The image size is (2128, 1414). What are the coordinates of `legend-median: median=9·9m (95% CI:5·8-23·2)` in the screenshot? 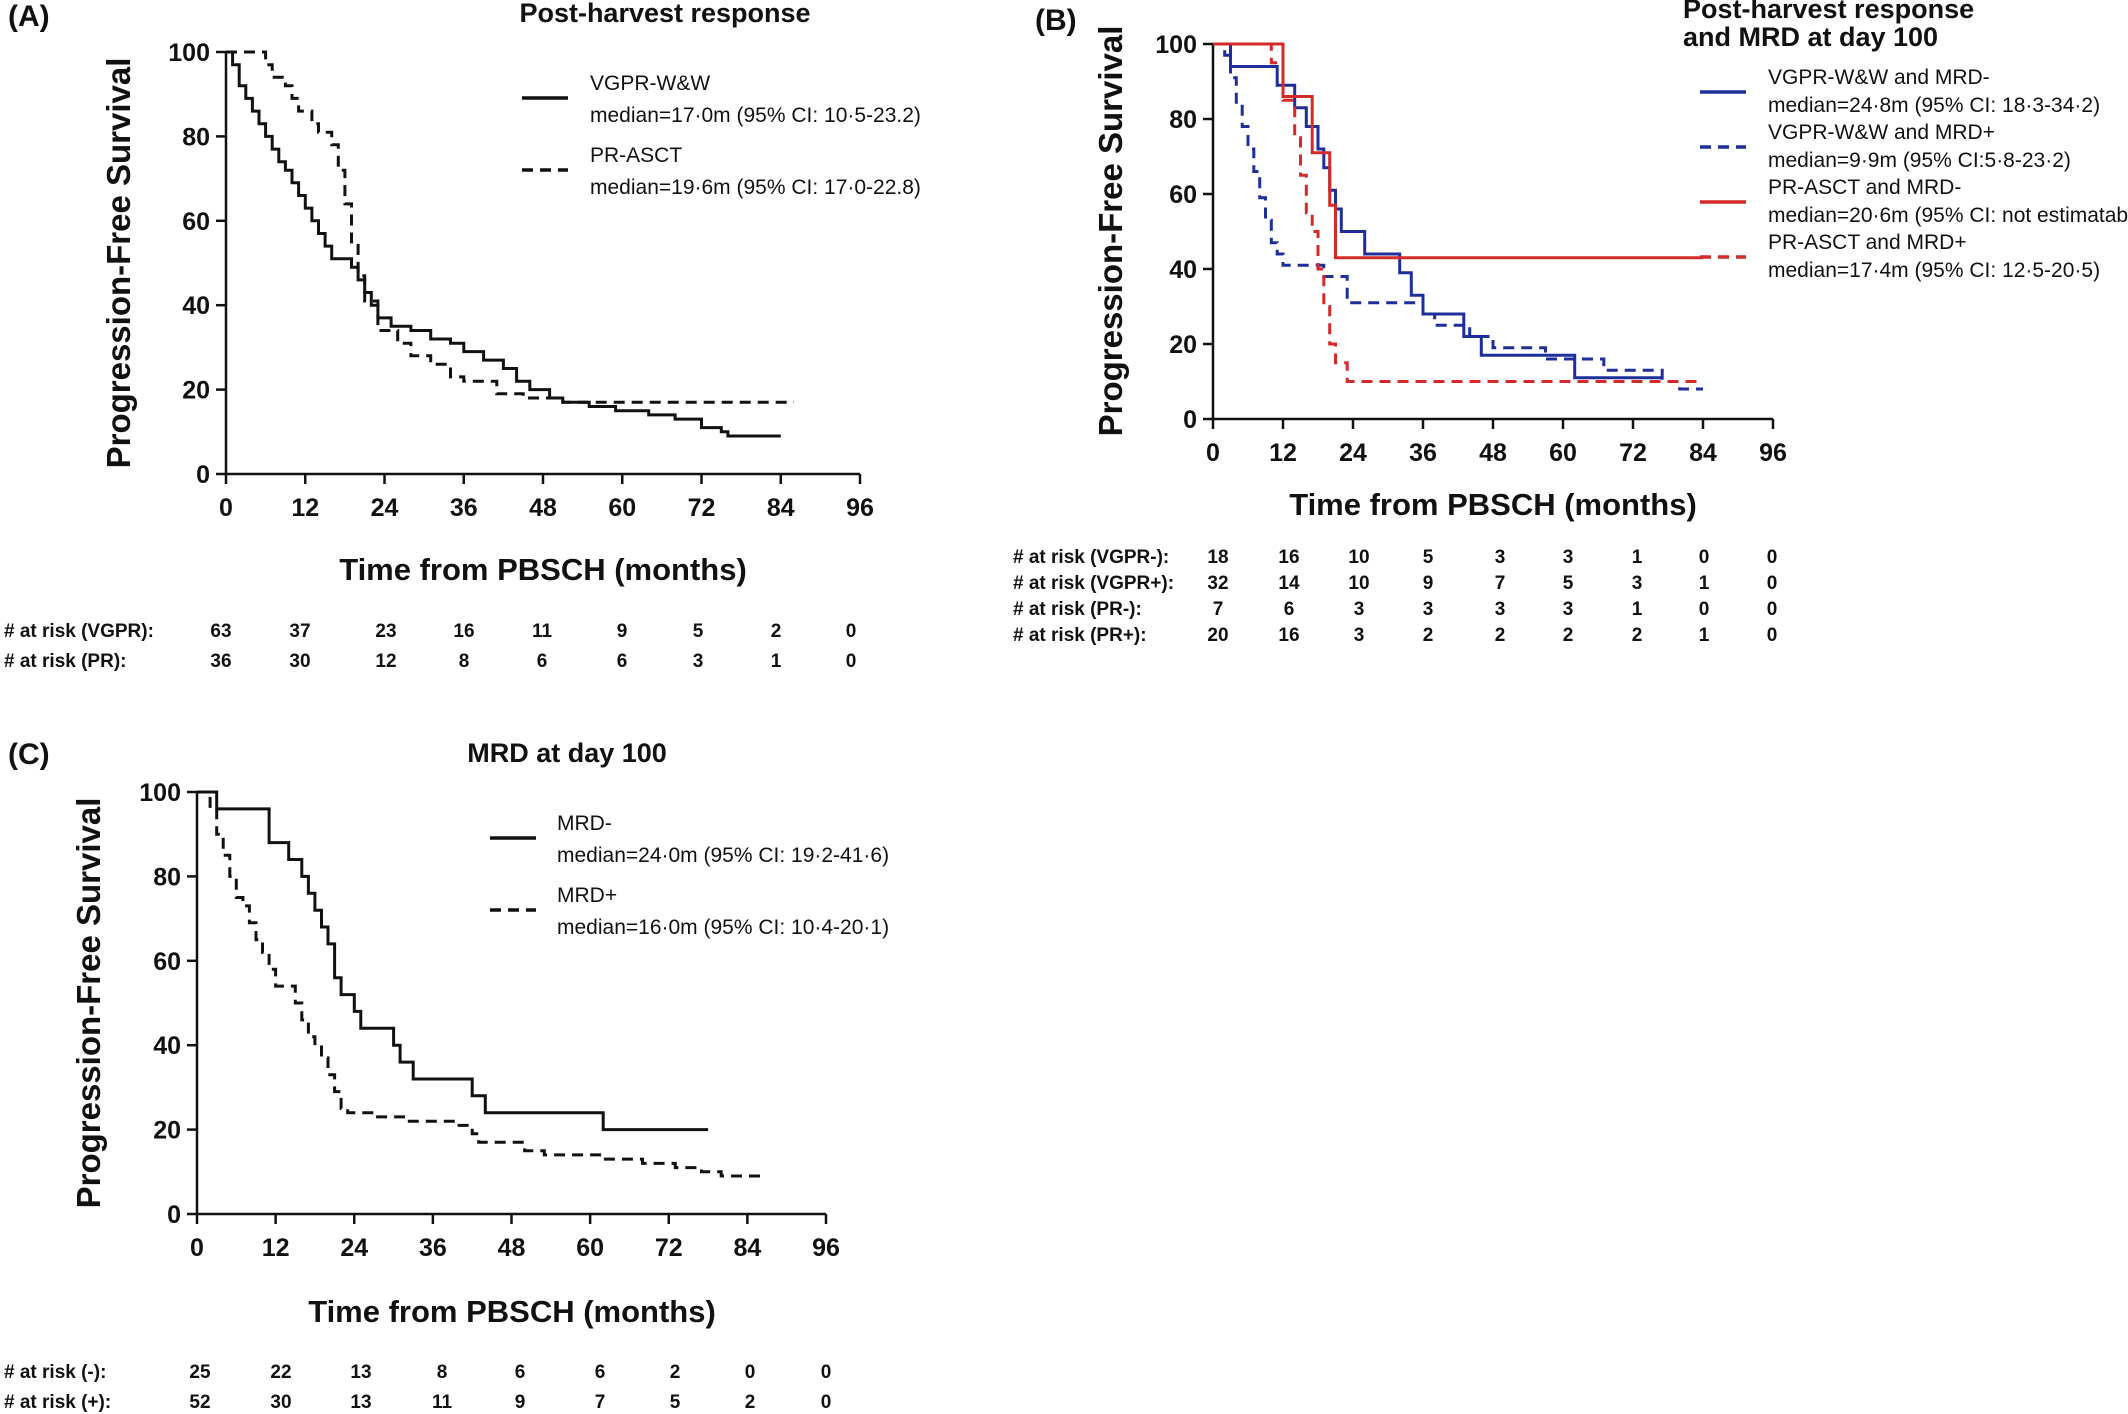 It's located at (1919, 160).